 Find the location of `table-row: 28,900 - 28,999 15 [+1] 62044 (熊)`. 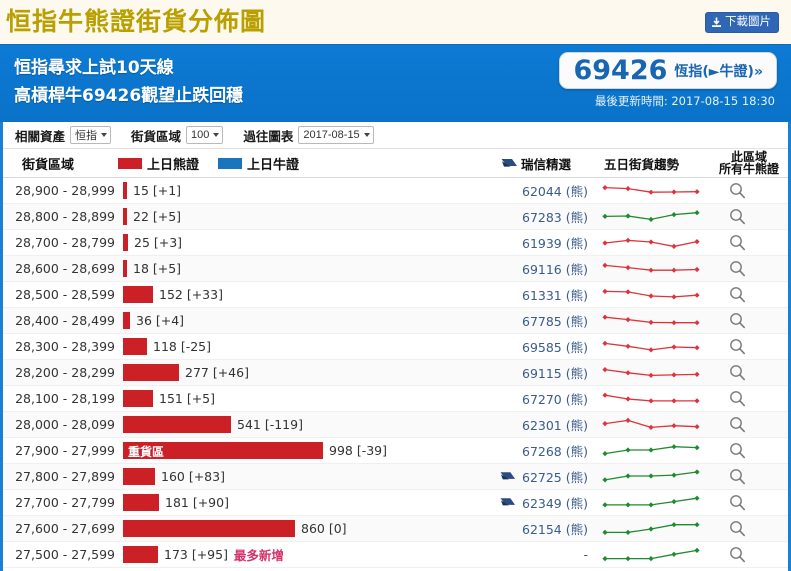

table-row: 28,900 - 28,999 15 [+1] 62044 (熊) is located at coordinates (395, 191).